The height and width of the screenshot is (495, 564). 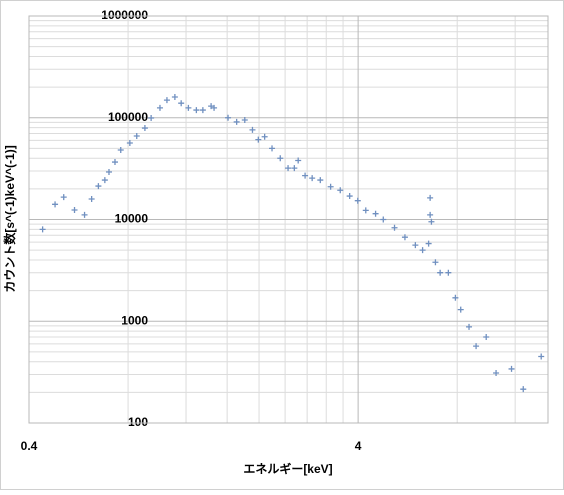 What do you see at coordinates (124, 15) in the screenshot?
I see `y-tick-label: 1000000` at bounding box center [124, 15].